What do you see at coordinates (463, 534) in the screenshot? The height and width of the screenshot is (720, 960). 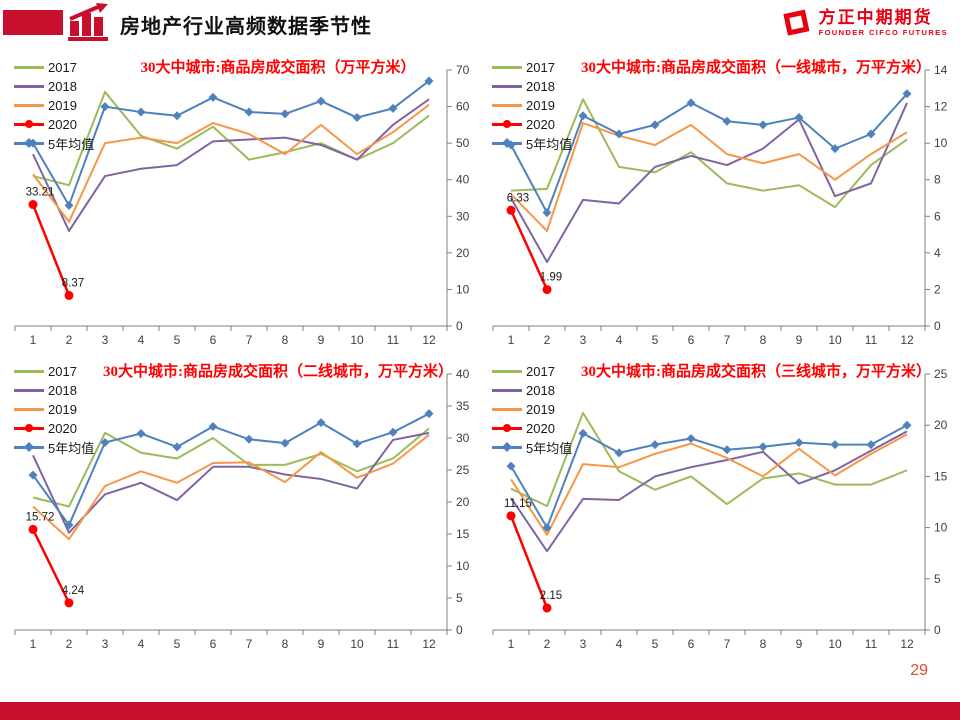 I see `y-tick-label: 15` at bounding box center [463, 534].